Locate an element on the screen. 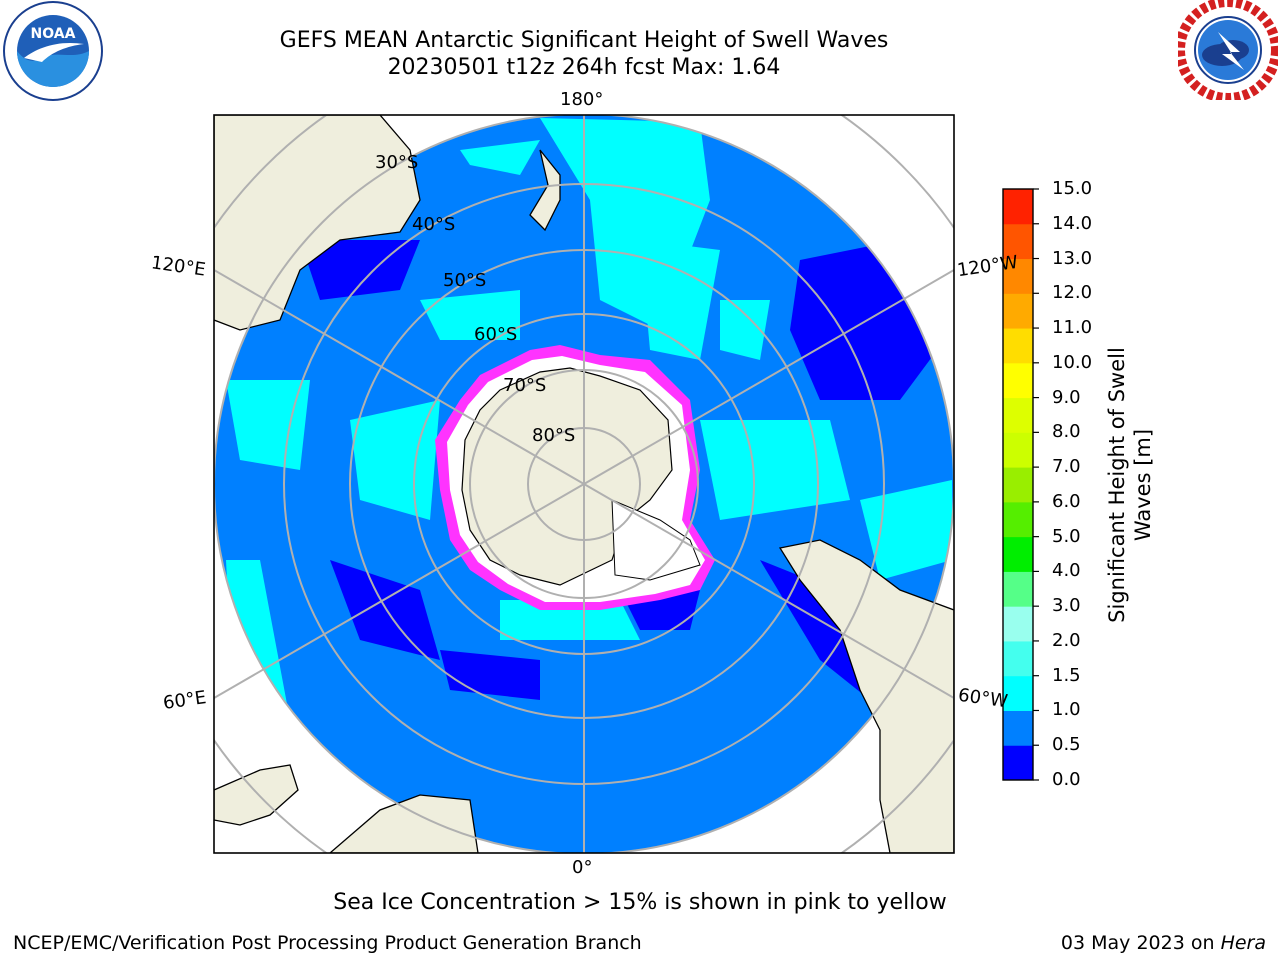 This screenshot has width=1280, height=960. colorbar-title-line2: Waves [m] is located at coordinates (1143, 485).